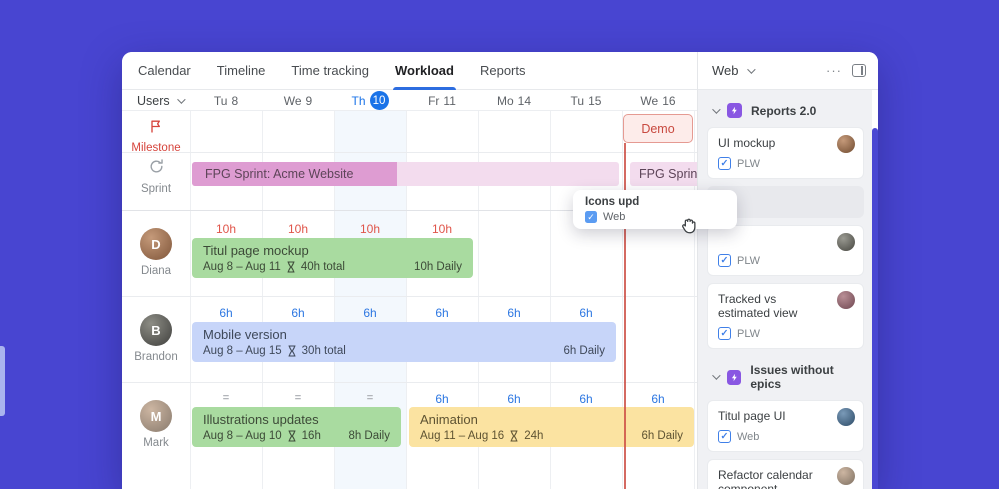 Image resolution: width=999 pixels, height=489 pixels. What do you see at coordinates (164, 70) in the screenshot?
I see `tab-calendar: Calendar` at bounding box center [164, 70].